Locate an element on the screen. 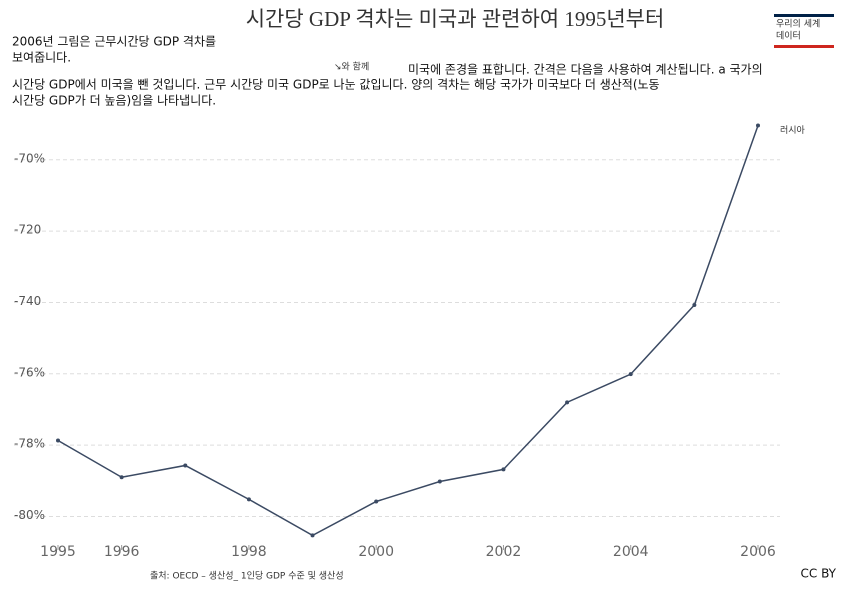 The height and width of the screenshot is (600, 850). y-tick-label: -76% is located at coordinates (29, 372).